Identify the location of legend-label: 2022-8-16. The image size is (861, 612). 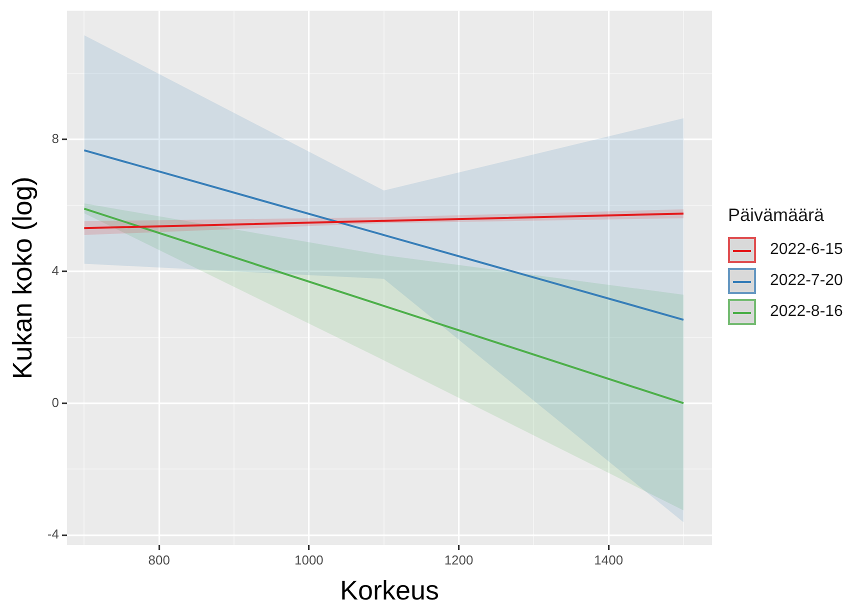
(806, 311).